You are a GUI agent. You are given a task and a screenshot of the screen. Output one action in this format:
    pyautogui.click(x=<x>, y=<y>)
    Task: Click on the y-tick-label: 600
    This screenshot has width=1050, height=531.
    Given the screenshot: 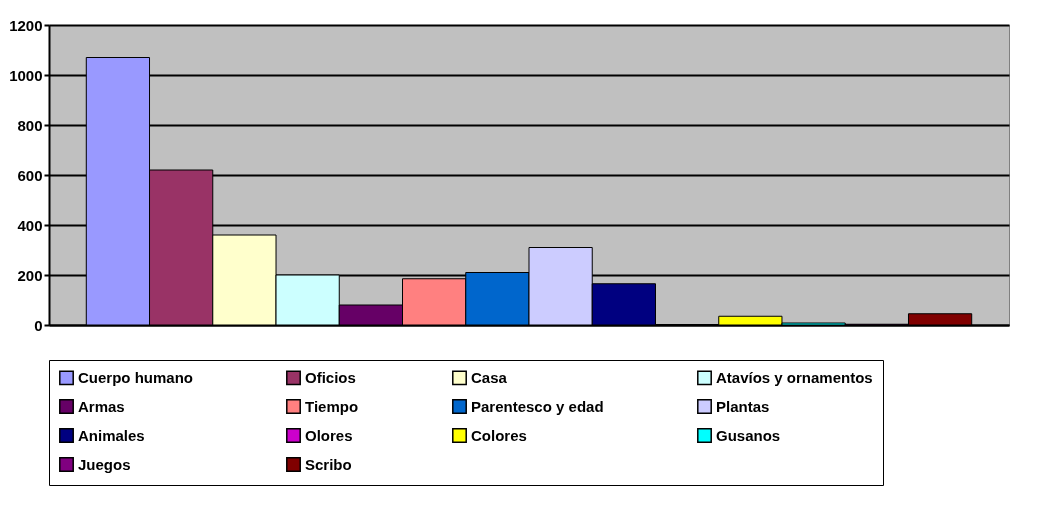 What is the action you would take?
    pyautogui.click(x=30, y=175)
    